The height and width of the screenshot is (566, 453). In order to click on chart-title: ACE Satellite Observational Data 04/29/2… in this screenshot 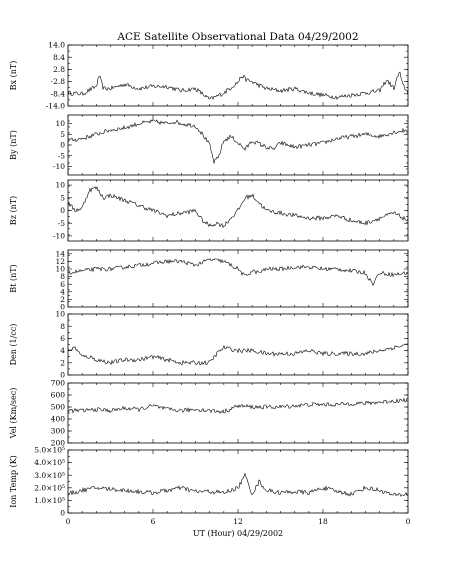, I will do `click(237, 37)`.